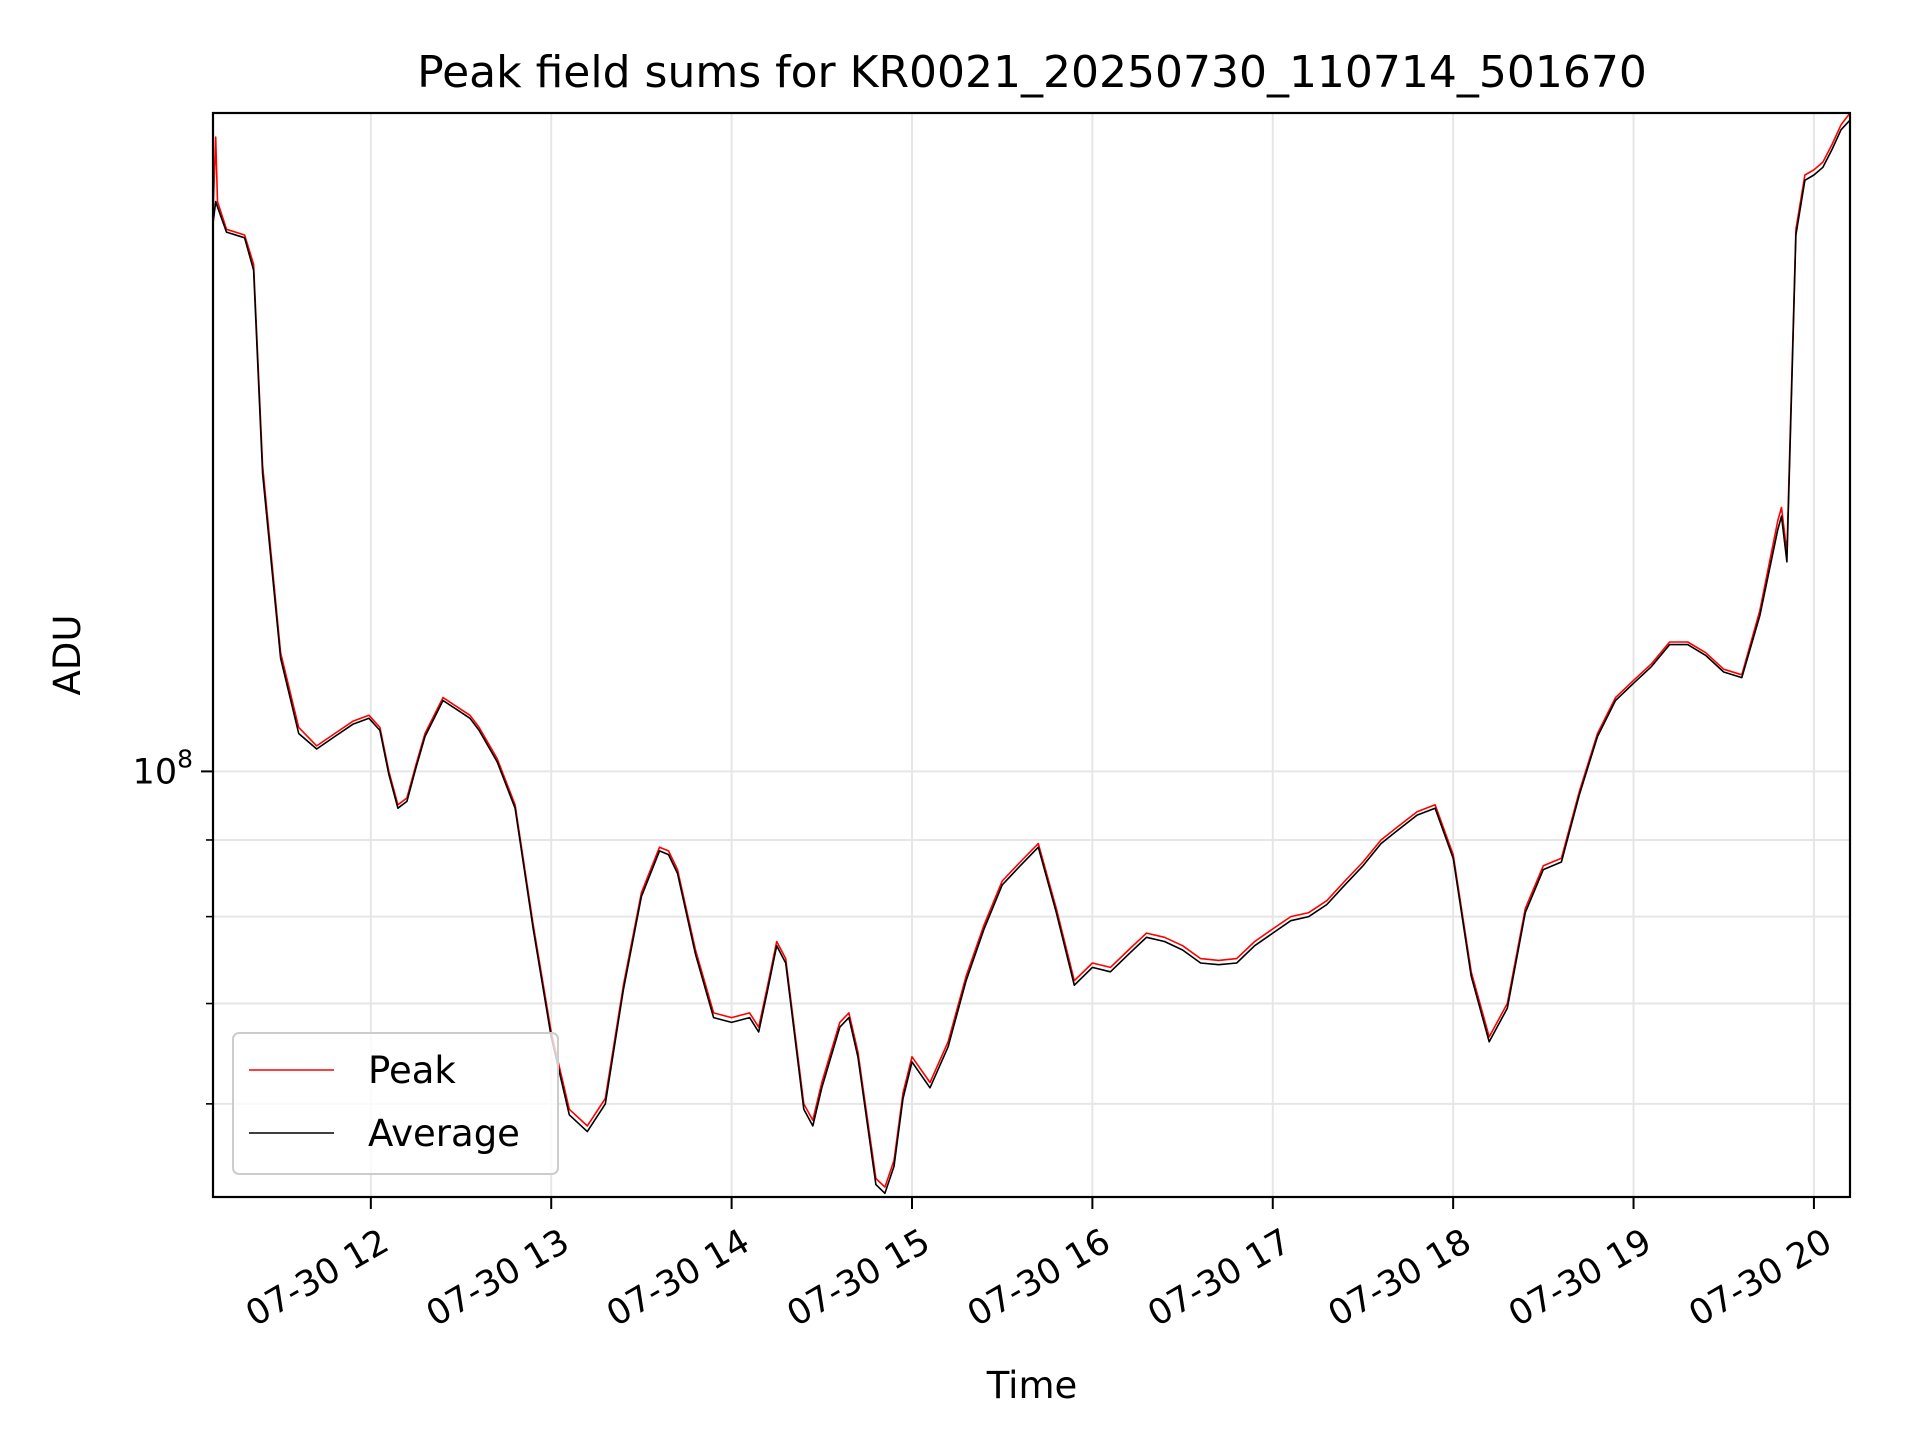  Describe the element at coordinates (1032, 1385) in the screenshot. I see `x-axis-label: Time` at that location.